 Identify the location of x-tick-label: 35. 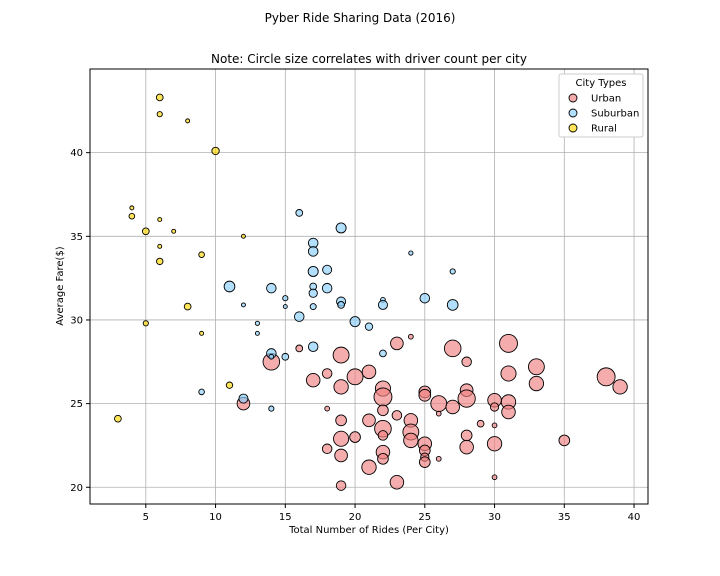
(564, 517).